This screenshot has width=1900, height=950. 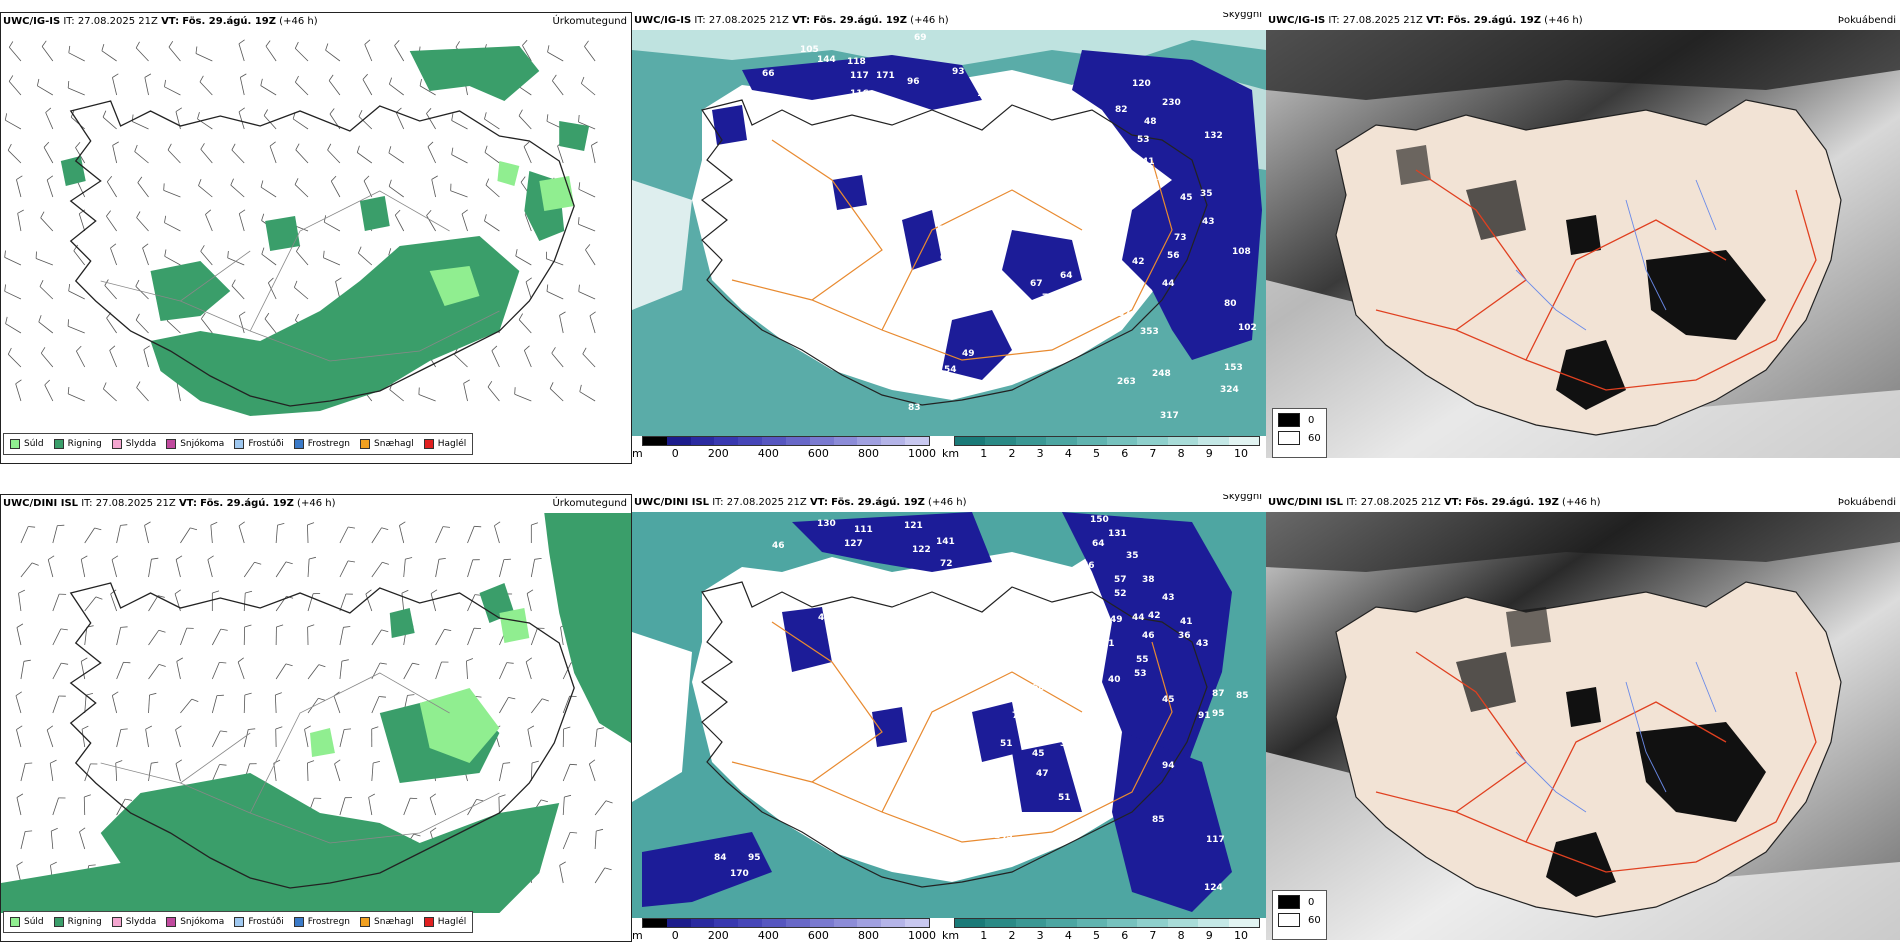 I want to click on cloud-base-label: 68, so click(x=948, y=244).